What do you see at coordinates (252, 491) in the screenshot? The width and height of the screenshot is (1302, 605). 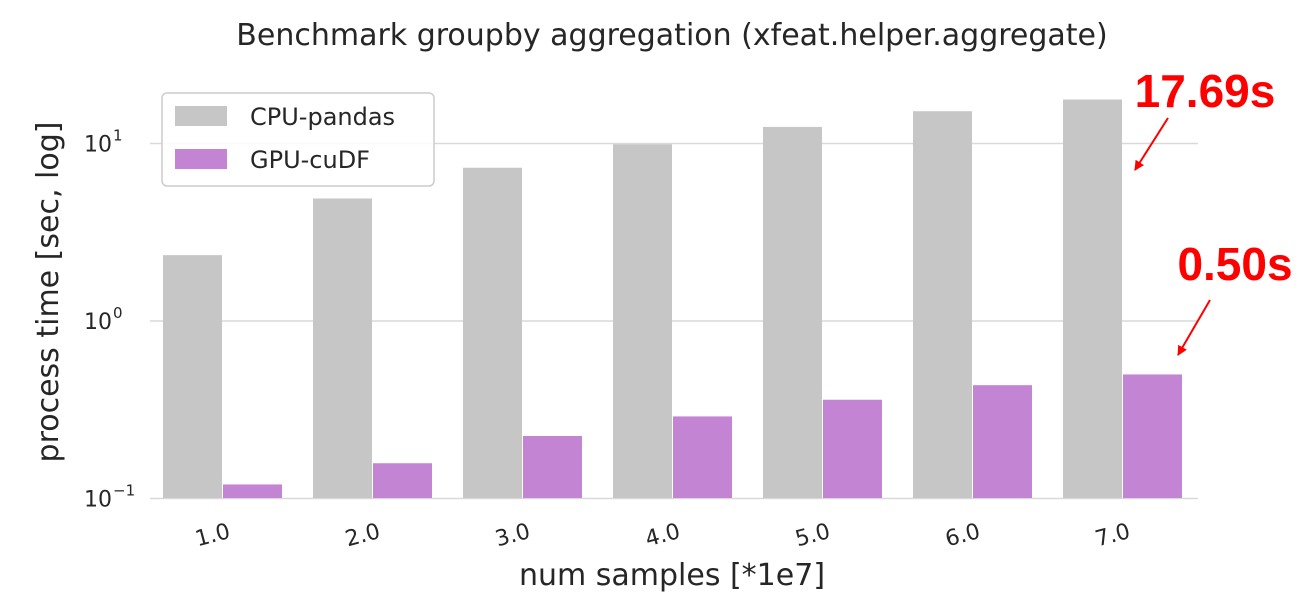 I see `bar-gpu-cudf-1.0` at bounding box center [252, 491].